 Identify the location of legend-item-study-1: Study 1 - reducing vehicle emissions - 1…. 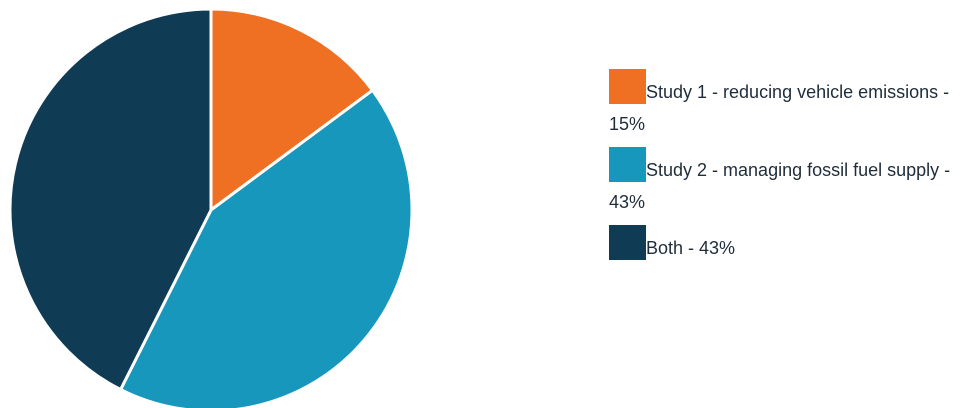
(784, 104).